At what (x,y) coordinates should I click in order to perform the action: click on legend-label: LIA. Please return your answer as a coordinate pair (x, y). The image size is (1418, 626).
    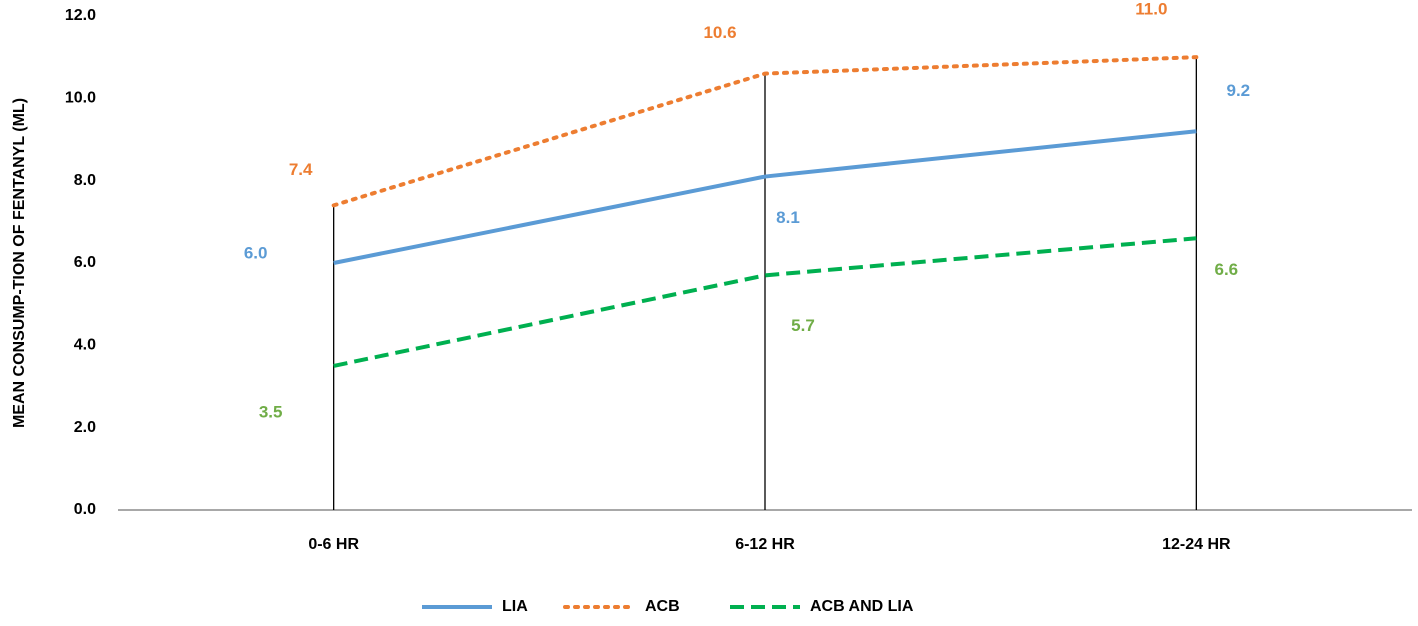
    Looking at the image, I should click on (515, 606).